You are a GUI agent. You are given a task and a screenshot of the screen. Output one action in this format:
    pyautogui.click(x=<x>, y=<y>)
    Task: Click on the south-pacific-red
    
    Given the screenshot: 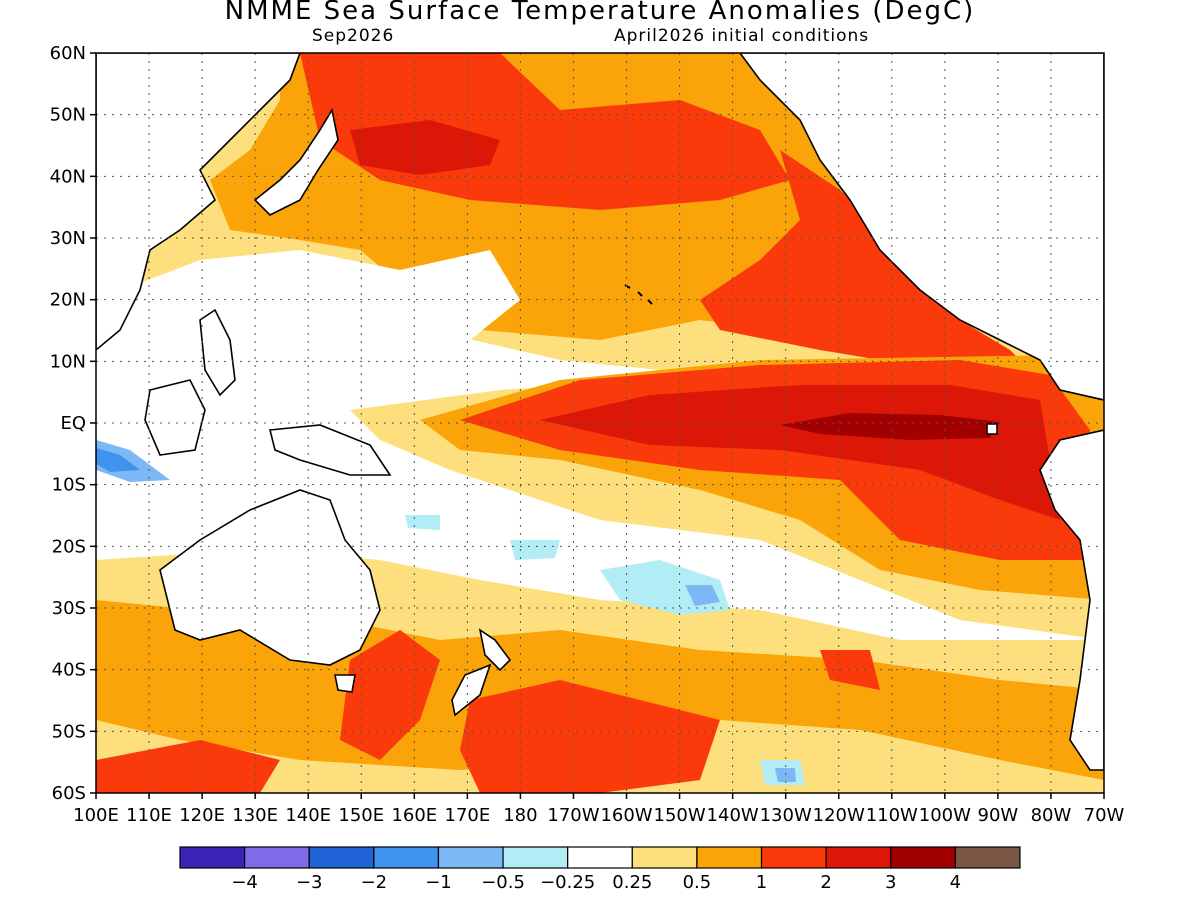 What is the action you would take?
    pyautogui.click(x=590, y=736)
    